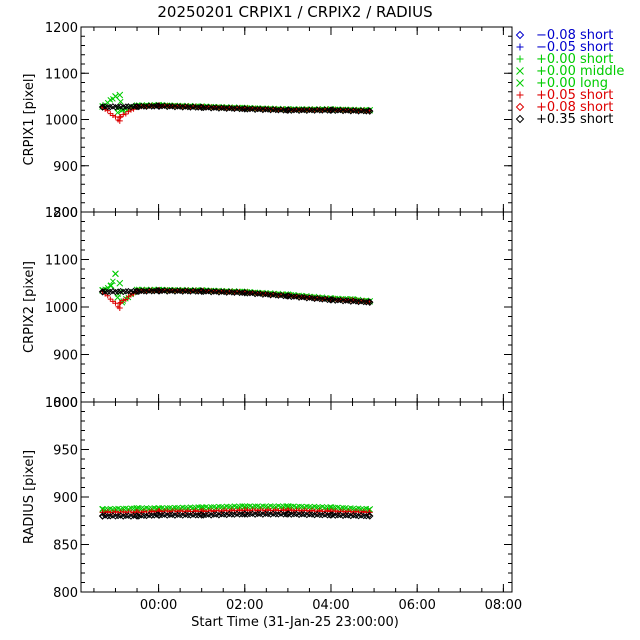  I want to click on legend-label: +0.00 middle, so click(580, 71).